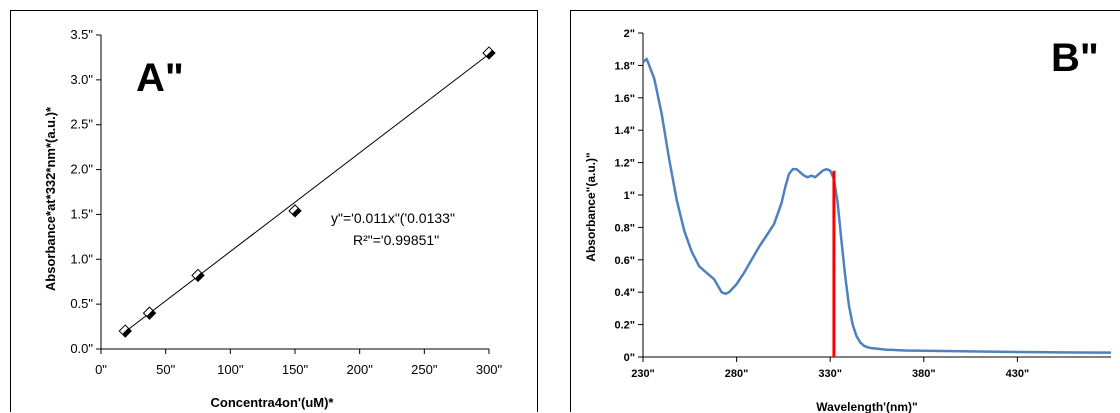 Image resolution: width=1120 pixels, height=413 pixels. What do you see at coordinates (830, 374) in the screenshot?
I see `x-tick-label-b: 330"` at bounding box center [830, 374].